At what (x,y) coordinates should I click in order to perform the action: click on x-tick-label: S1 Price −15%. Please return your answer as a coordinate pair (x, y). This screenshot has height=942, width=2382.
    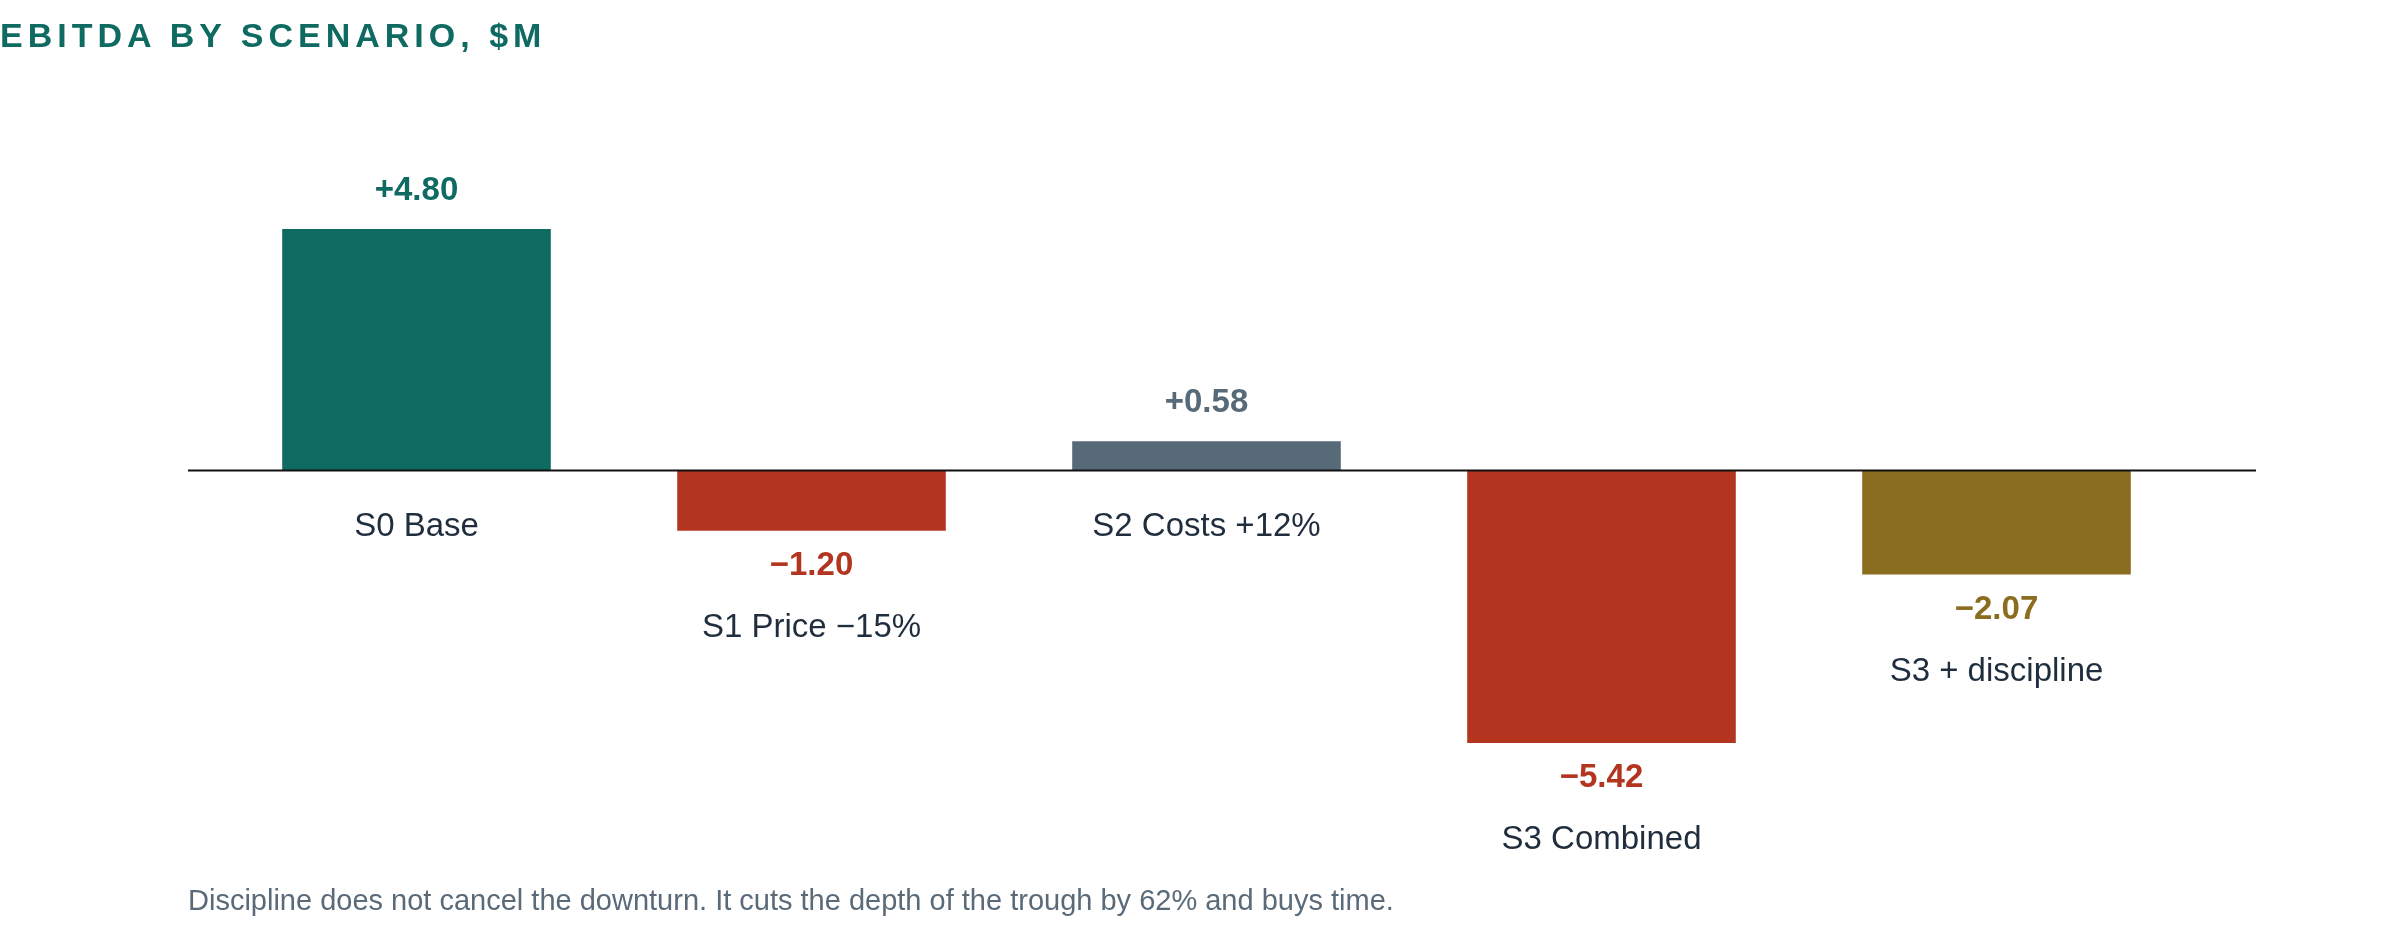
    Looking at the image, I should click on (811, 625).